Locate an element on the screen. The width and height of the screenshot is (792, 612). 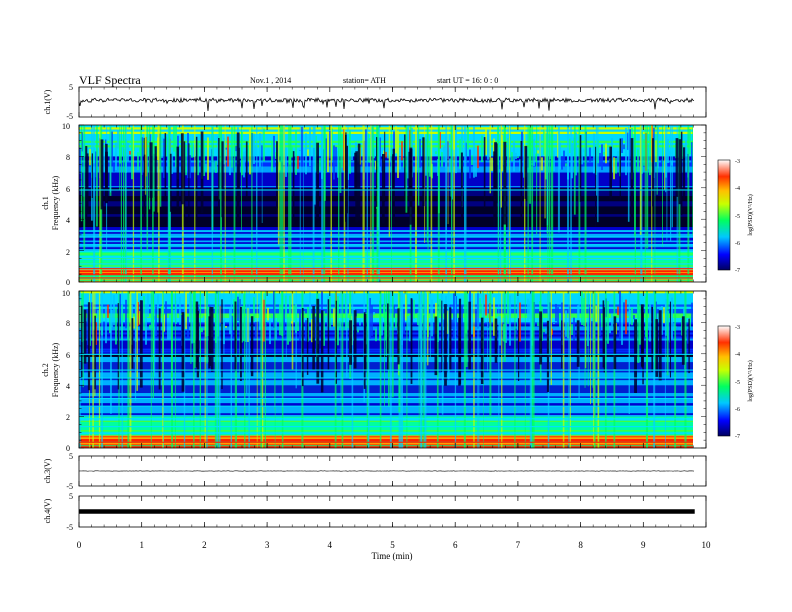
ch4-ytick-top: 5 is located at coordinates (71, 496).